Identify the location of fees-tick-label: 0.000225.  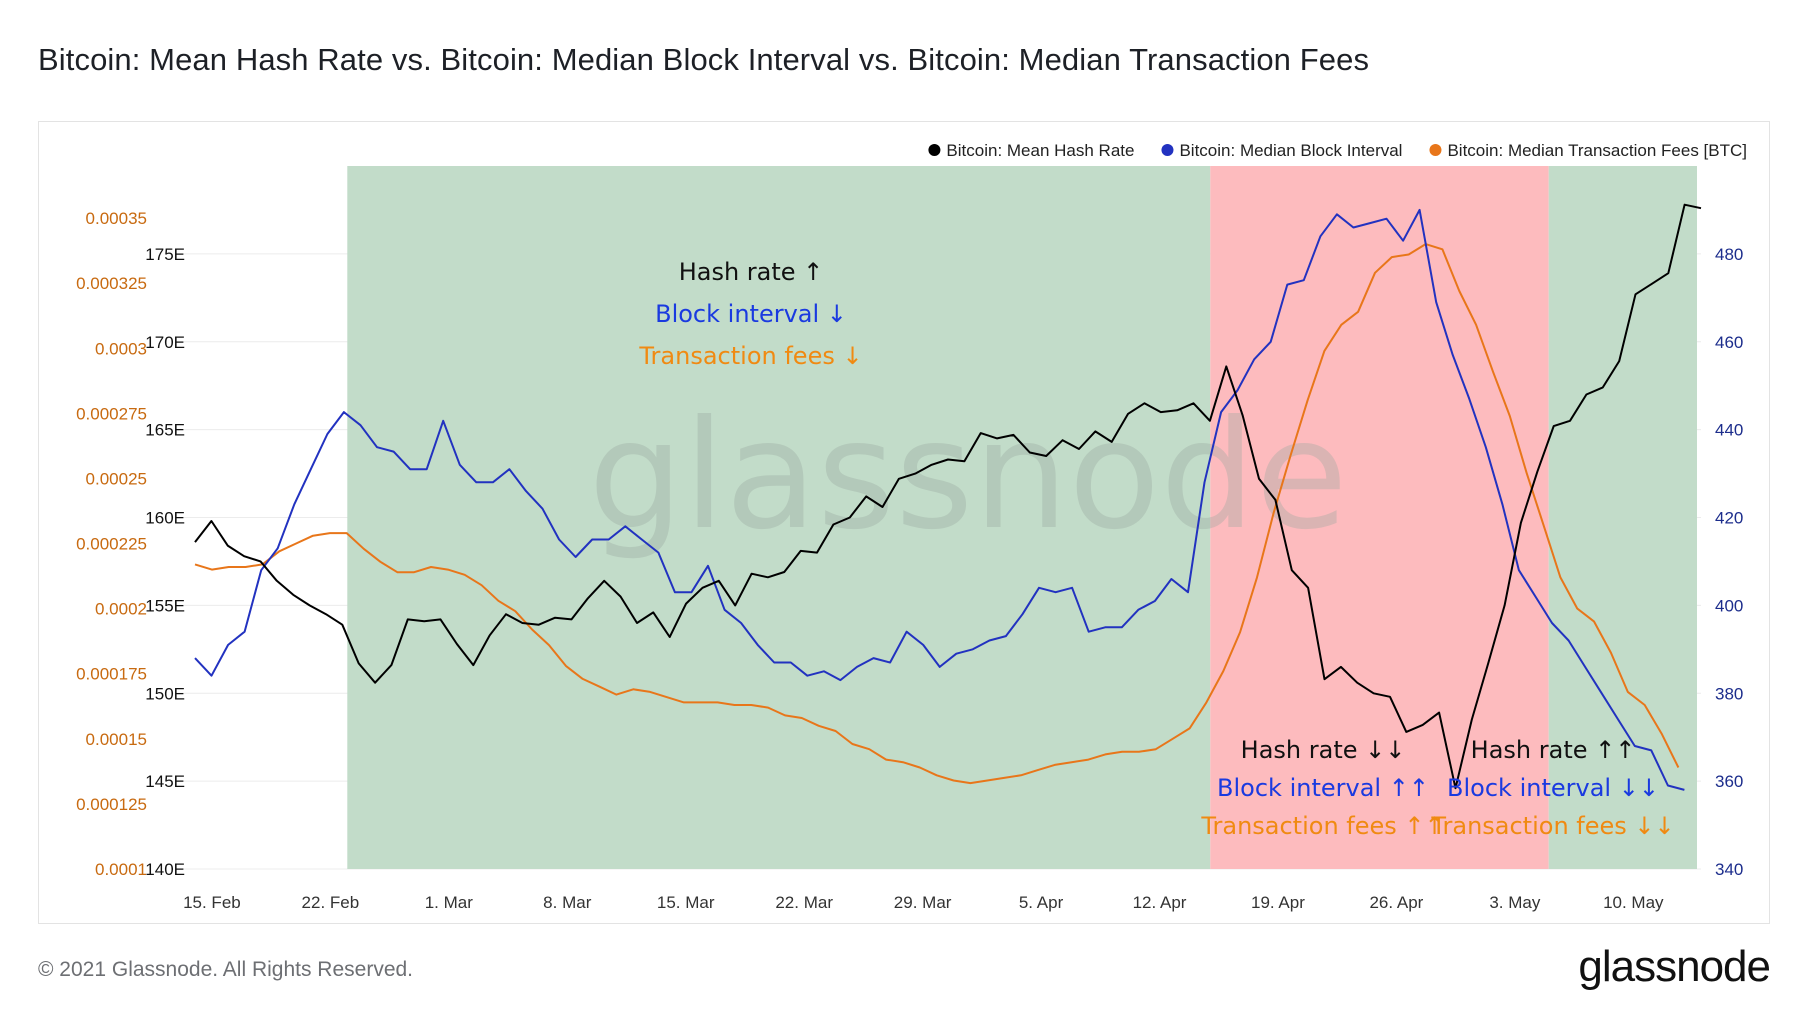
(111, 544).